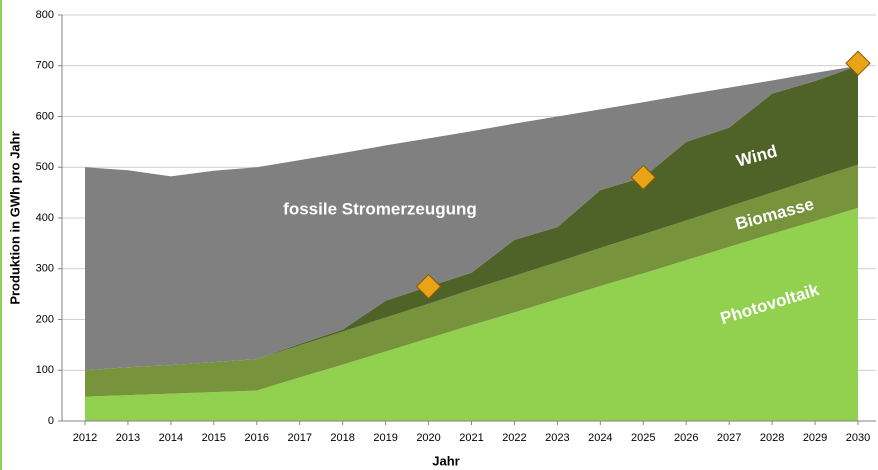 The width and height of the screenshot is (878, 470). What do you see at coordinates (471, 438) in the screenshot?
I see `x-tick-label: 2021` at bounding box center [471, 438].